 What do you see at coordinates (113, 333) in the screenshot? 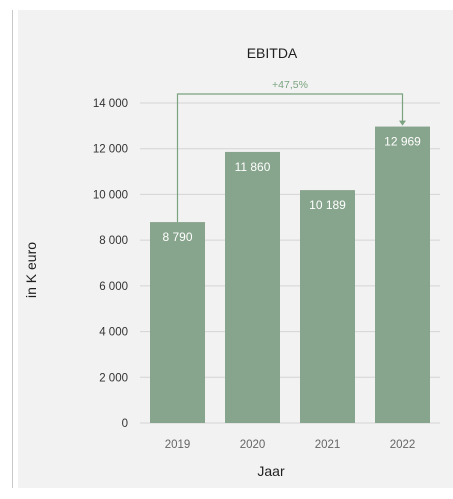
I see `y-tick-label: 4 000` at bounding box center [113, 333].